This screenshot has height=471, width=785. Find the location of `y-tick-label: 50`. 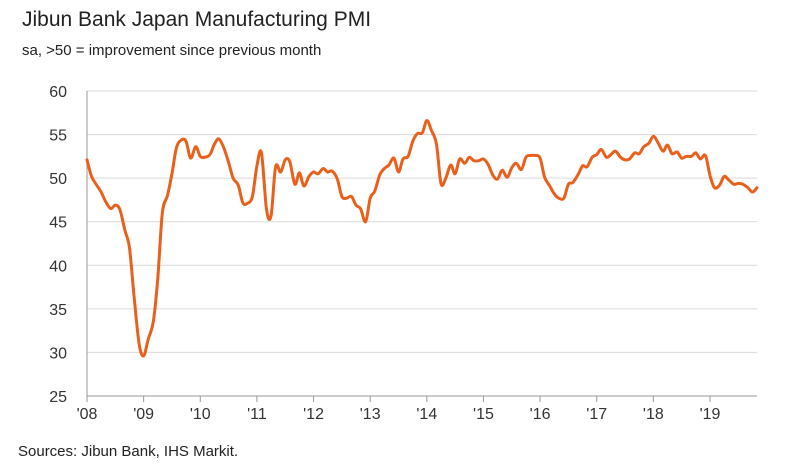

y-tick-label: 50 is located at coordinates (58, 179).